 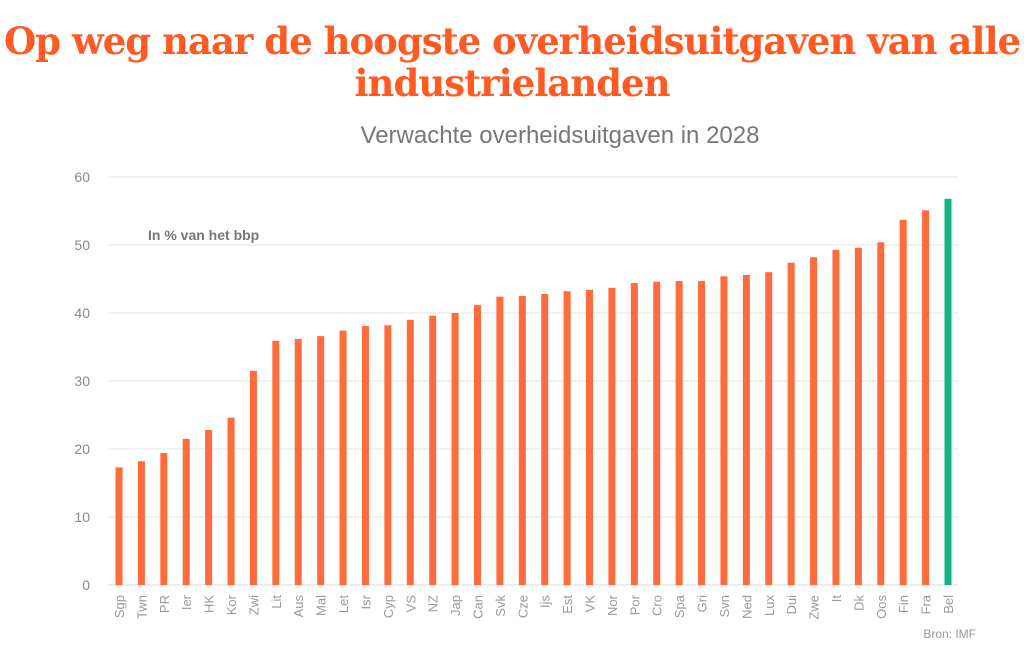 I want to click on x-tick-label: Est, so click(x=567, y=604).